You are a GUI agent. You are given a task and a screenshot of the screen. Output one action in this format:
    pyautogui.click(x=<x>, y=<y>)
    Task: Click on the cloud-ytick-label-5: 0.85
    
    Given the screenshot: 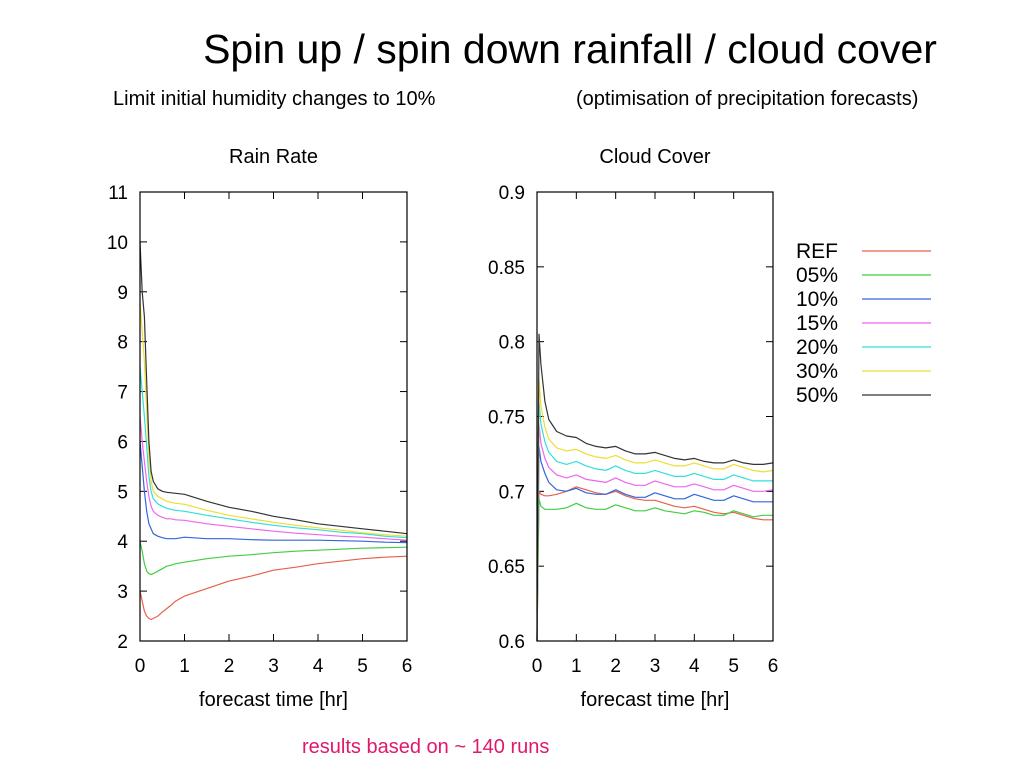 What is the action you would take?
    pyautogui.click(x=506, y=268)
    